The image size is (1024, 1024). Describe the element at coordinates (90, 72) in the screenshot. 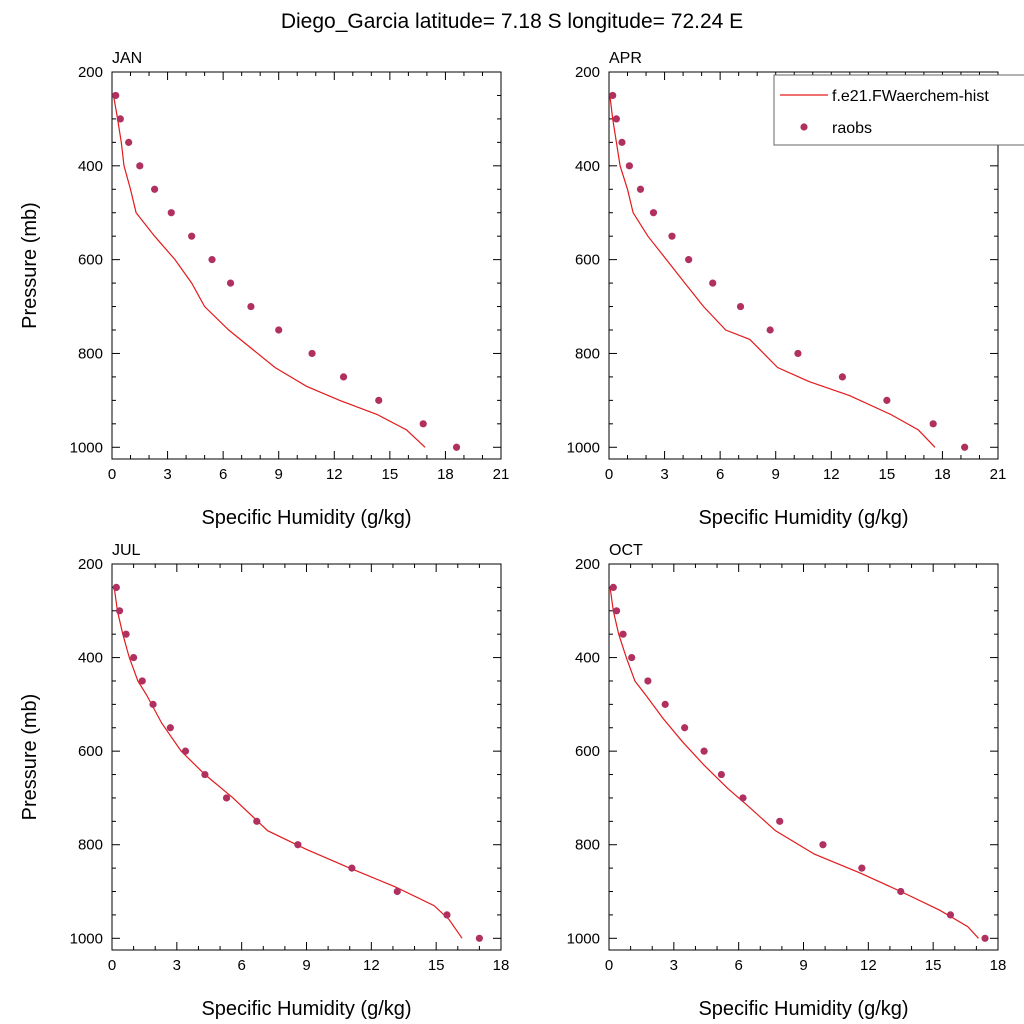

I see `y-tick-label: 200` at that location.